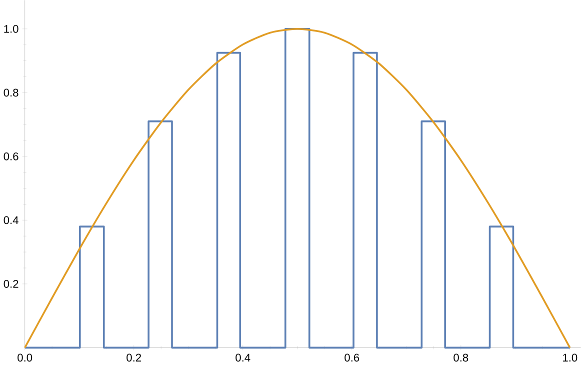 The height and width of the screenshot is (365, 581). I want to click on y-tick-label: 0.4, so click(11, 220).